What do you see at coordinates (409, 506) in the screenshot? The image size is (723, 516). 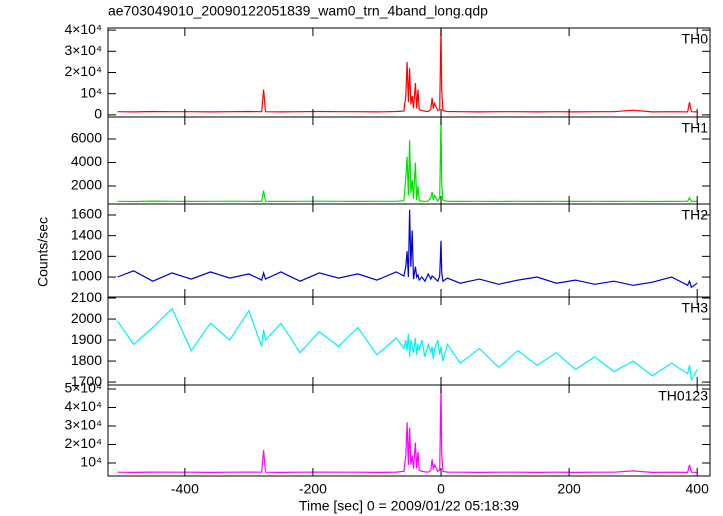 I see `x-axis-label: Time [sec] 0 = 2009/01/22 05:18:39` at bounding box center [409, 506].